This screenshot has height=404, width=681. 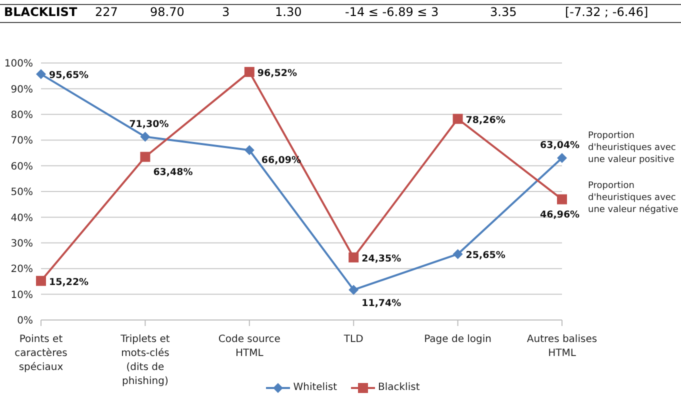 What do you see at coordinates (560, 214) in the screenshot?
I see `data-label: 46,96%` at bounding box center [560, 214].